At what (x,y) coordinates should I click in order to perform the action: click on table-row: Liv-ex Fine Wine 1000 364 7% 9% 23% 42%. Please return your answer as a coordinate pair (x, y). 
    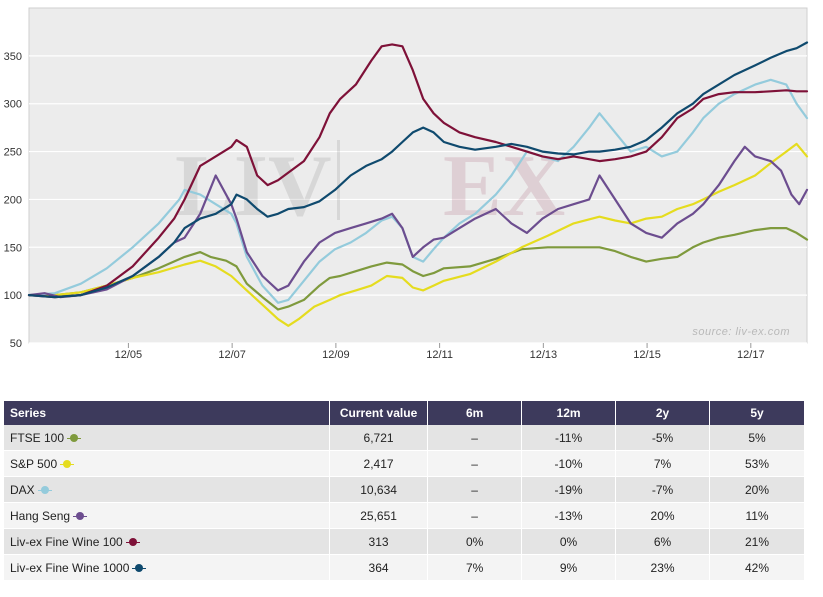
    Looking at the image, I should click on (404, 567).